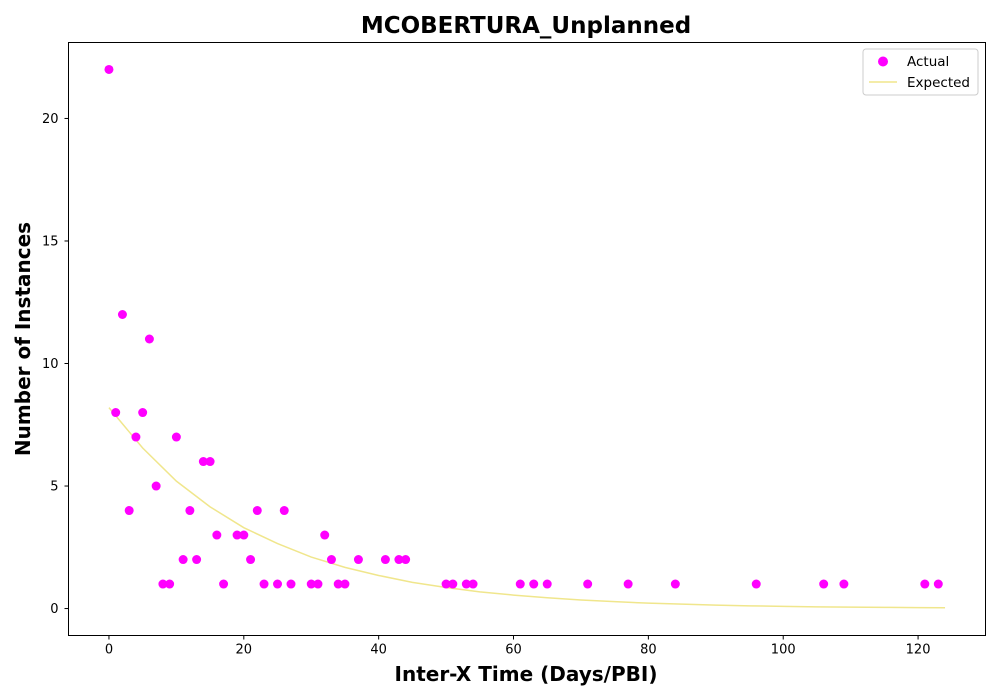 The width and height of the screenshot is (1000, 700). Describe the element at coordinates (928, 62) in the screenshot. I see `legend-label-actual: Actual` at that location.